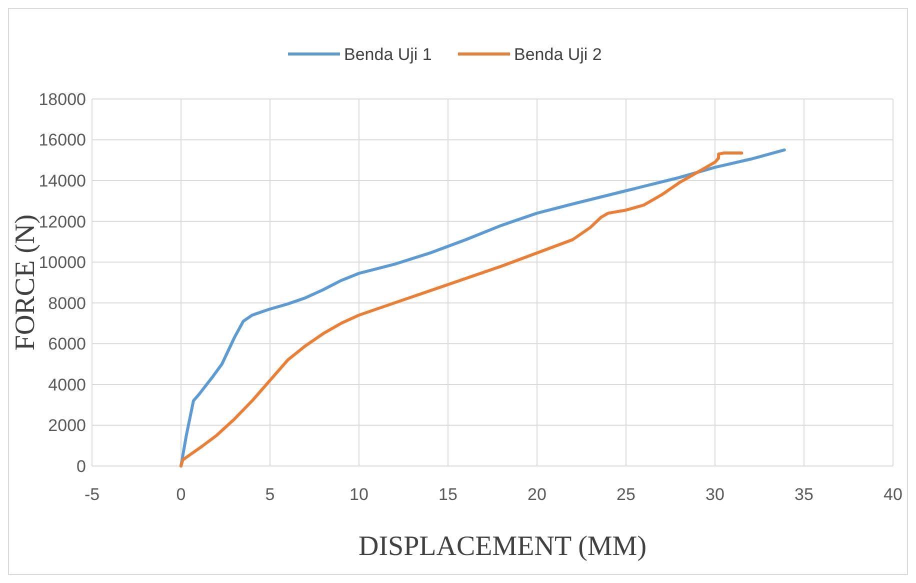  I want to click on x-tick-label: 20, so click(537, 494).